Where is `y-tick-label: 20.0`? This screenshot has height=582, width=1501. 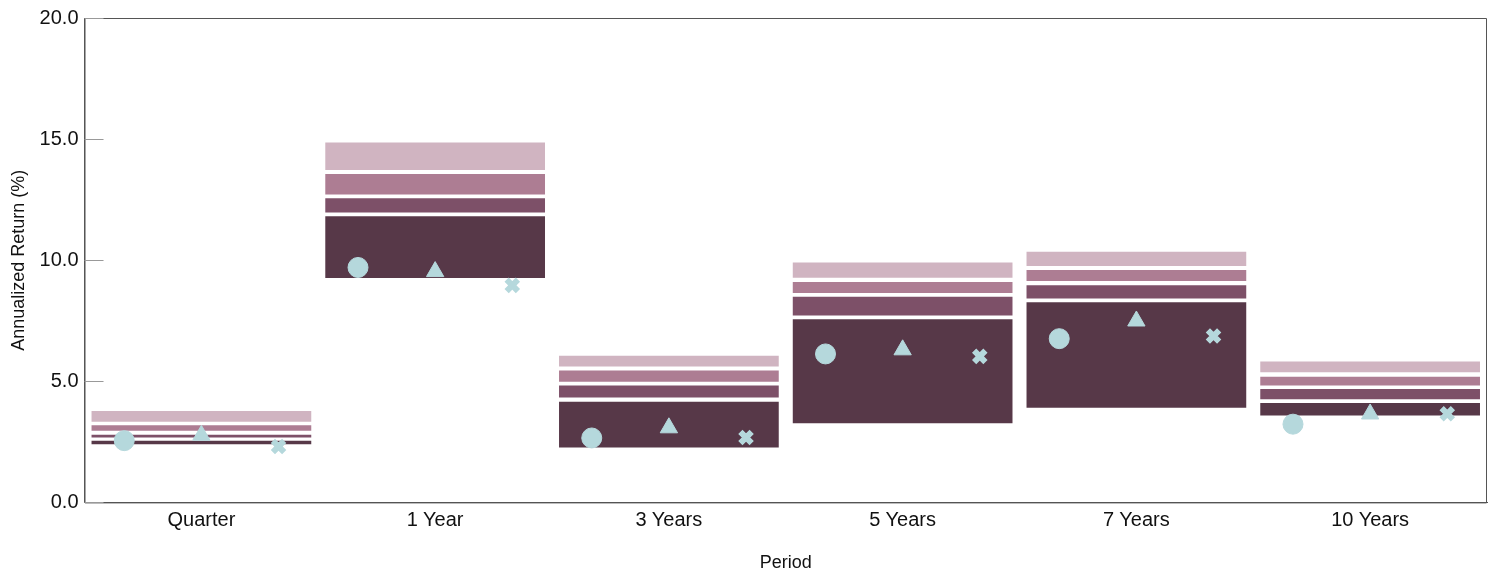 y-tick-label: 20.0 is located at coordinates (59, 16).